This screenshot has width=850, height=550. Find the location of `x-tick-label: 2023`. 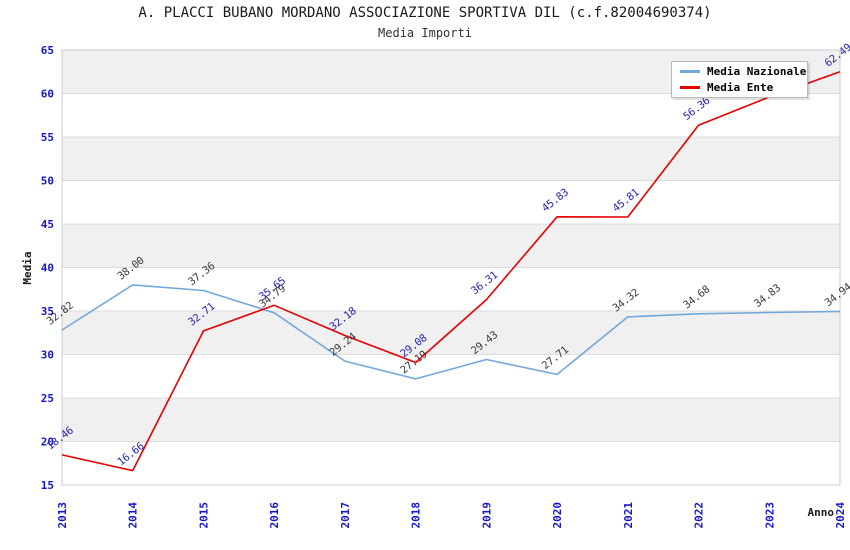

x-tick-label: 2023 is located at coordinates (769, 515).